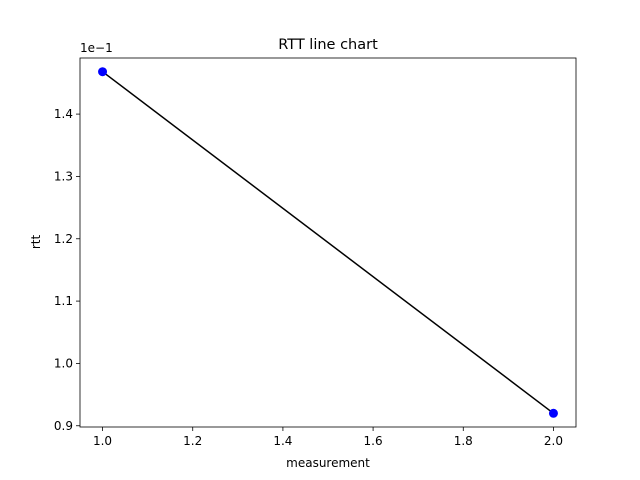 This screenshot has width=640, height=480. I want to click on x-tick-label: 1.4, so click(282, 441).